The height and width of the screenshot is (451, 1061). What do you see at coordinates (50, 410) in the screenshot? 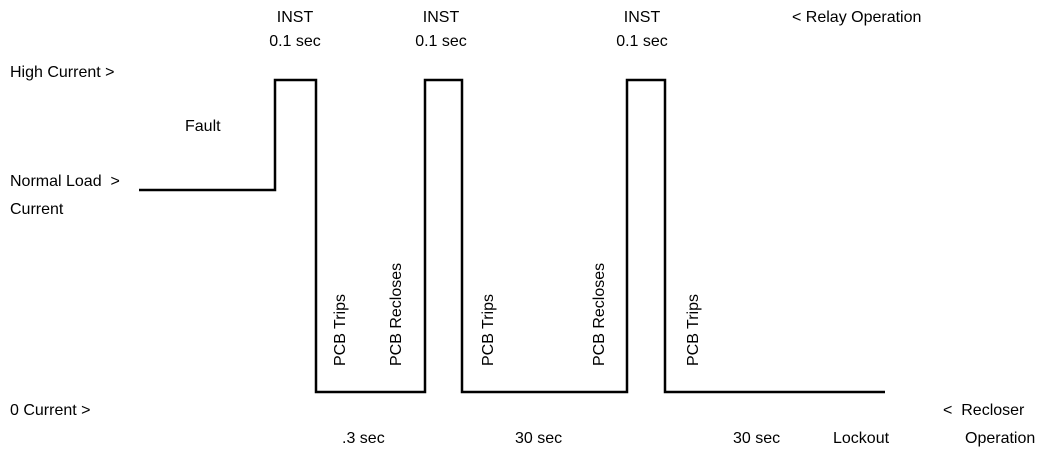
I see `zero-current-label: 0 Current >` at bounding box center [50, 410].